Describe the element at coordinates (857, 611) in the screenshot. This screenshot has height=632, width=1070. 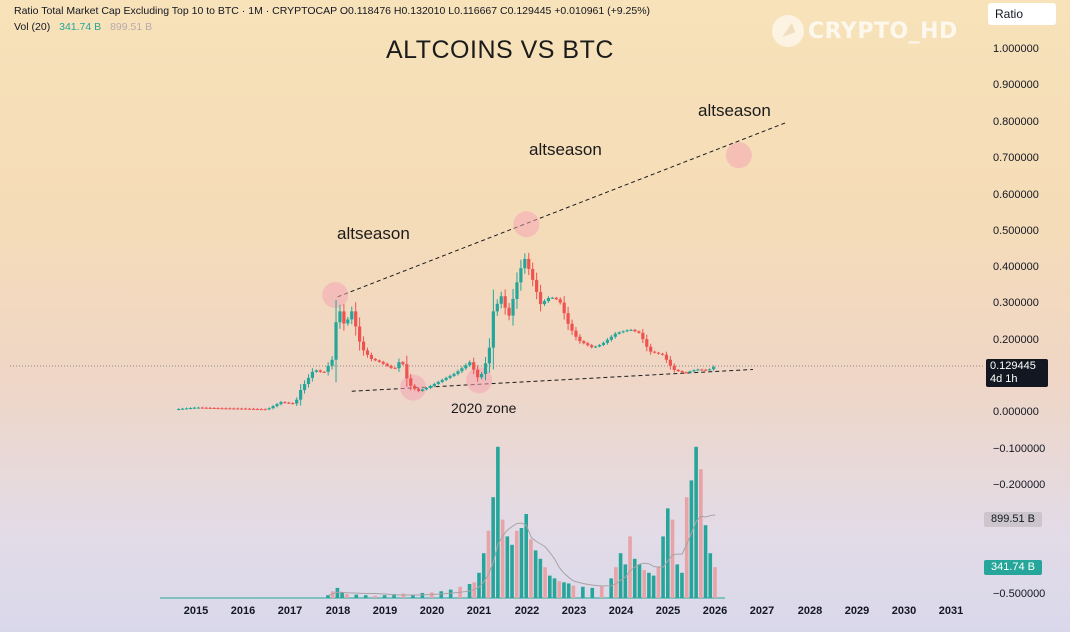
I see `x-tick-label: 2029` at that location.